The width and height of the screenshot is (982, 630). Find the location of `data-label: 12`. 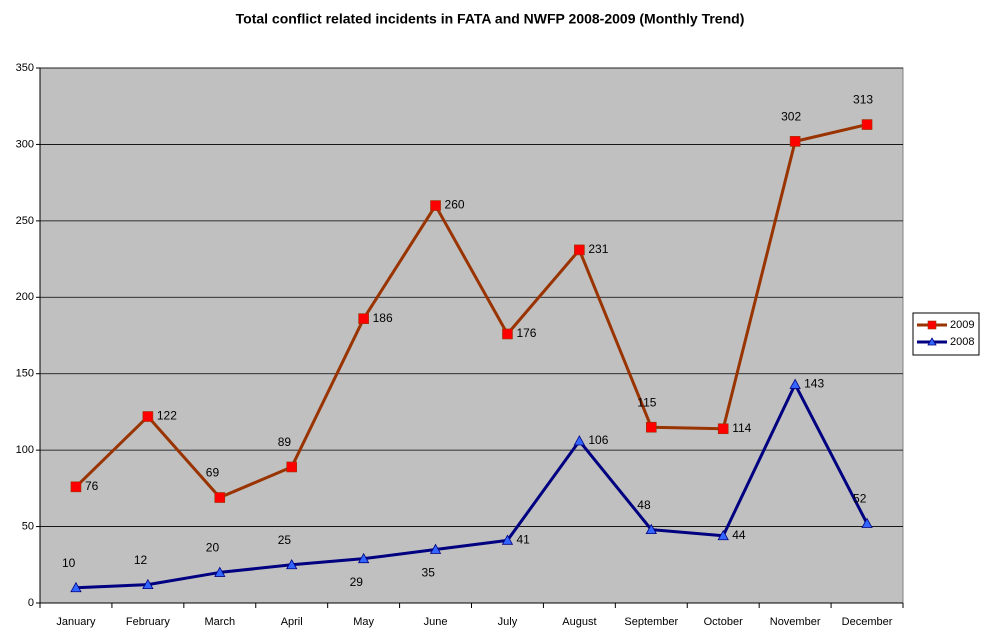

data-label: 12 is located at coordinates (141, 560).